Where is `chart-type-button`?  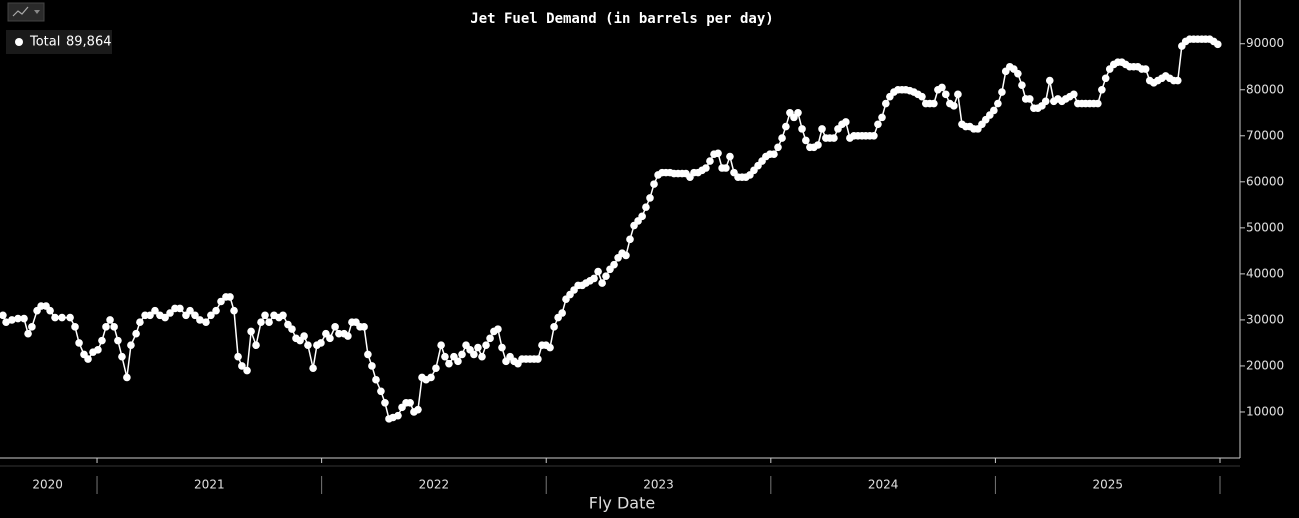 chart-type-button is located at coordinates (26, 12).